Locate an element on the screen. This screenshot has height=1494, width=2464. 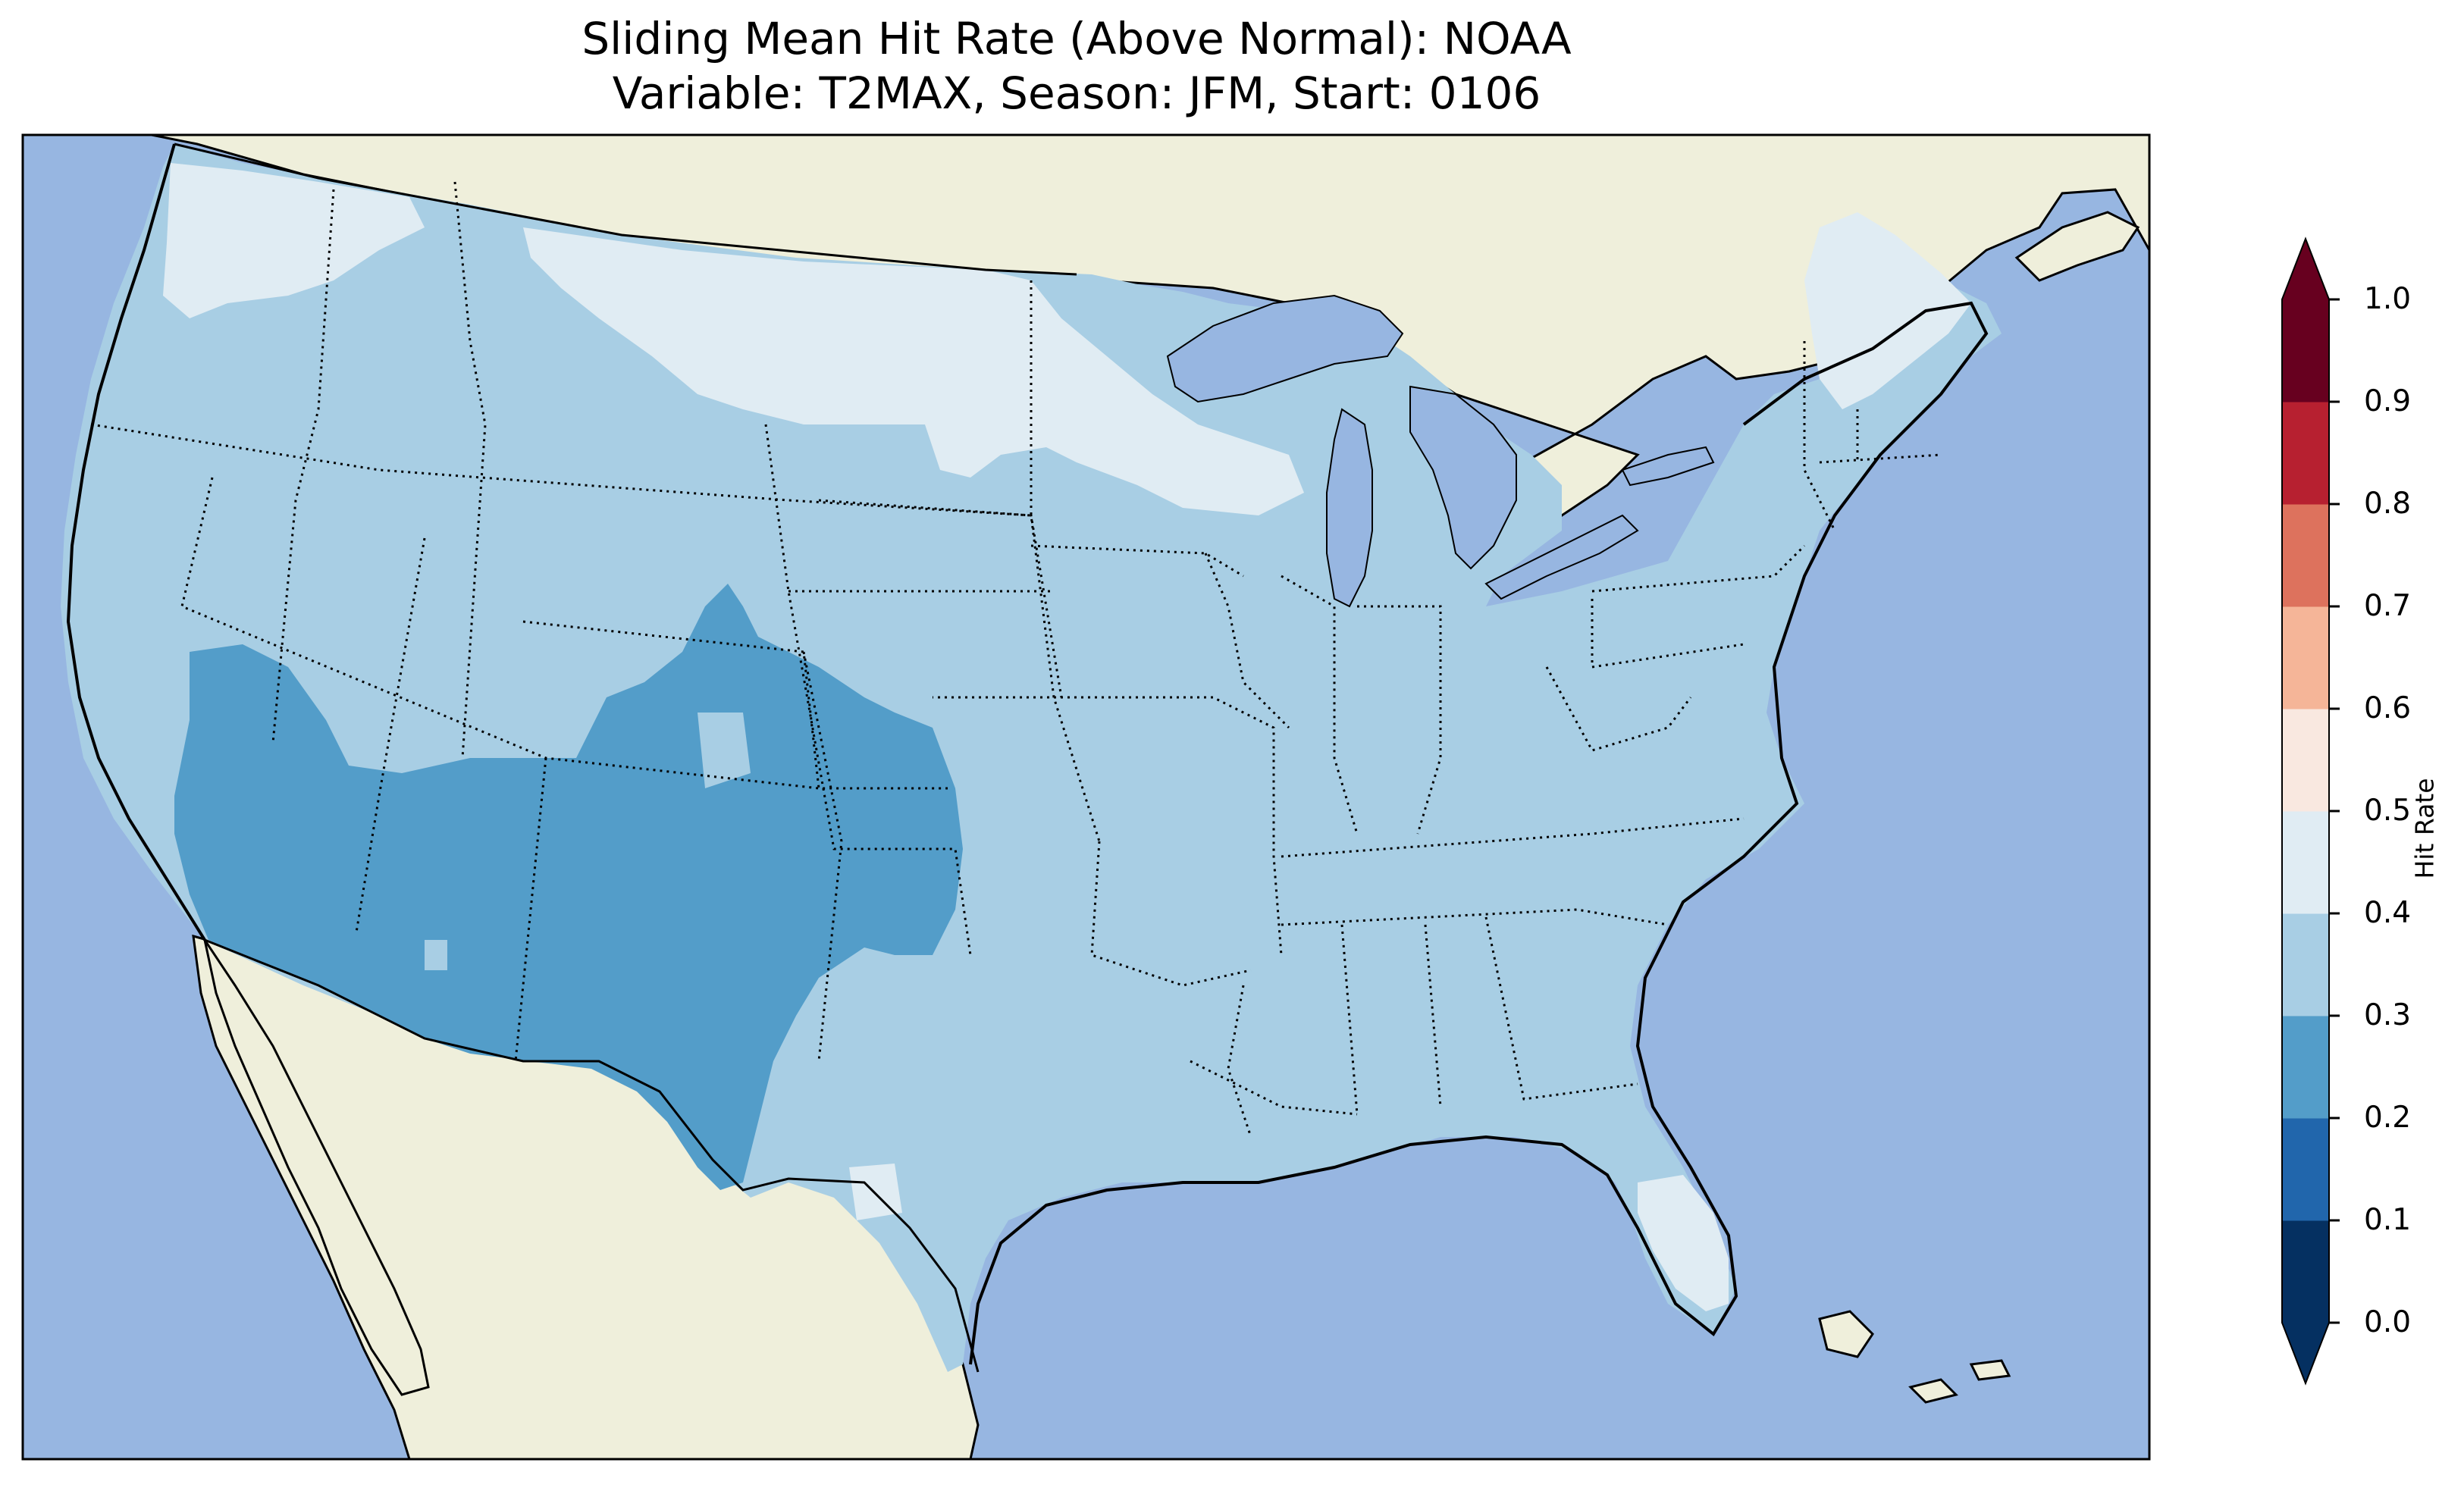
colorbar-tick-label: 0.3 is located at coordinates (2388, 1015).